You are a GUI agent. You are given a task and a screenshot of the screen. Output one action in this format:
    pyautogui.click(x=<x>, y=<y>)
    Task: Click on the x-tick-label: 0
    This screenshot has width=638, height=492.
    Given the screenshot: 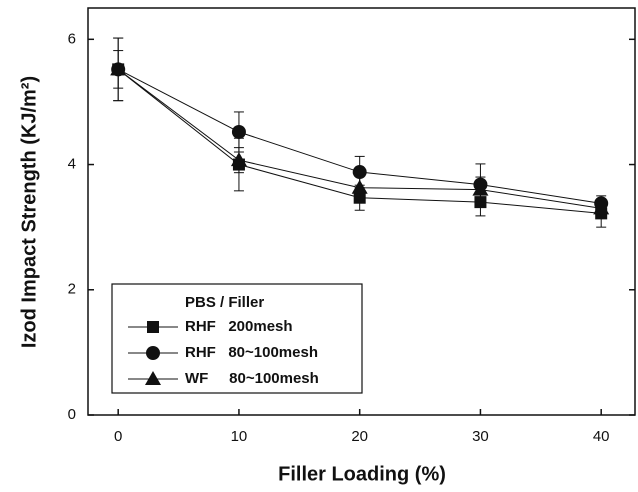 What is the action you would take?
    pyautogui.click(x=118, y=436)
    